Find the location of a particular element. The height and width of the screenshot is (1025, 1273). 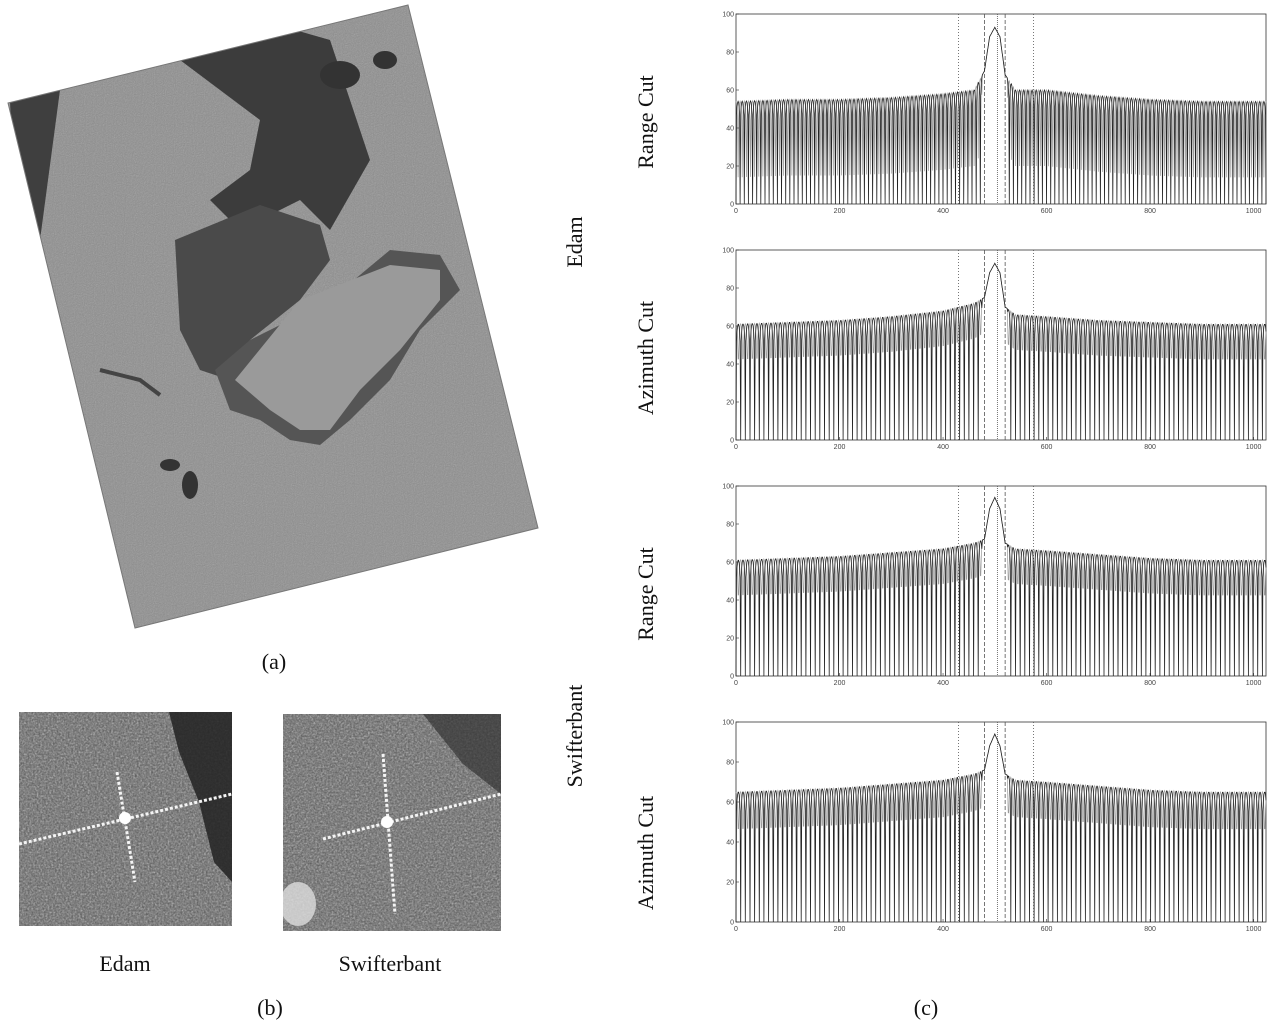

target-chip-swifterbant is located at coordinates (392, 822).